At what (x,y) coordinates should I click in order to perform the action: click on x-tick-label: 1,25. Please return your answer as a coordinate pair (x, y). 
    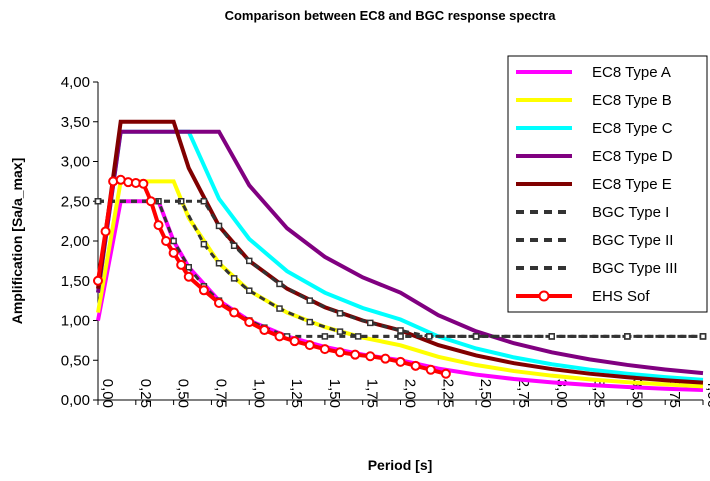
    Looking at the image, I should click on (296, 393).